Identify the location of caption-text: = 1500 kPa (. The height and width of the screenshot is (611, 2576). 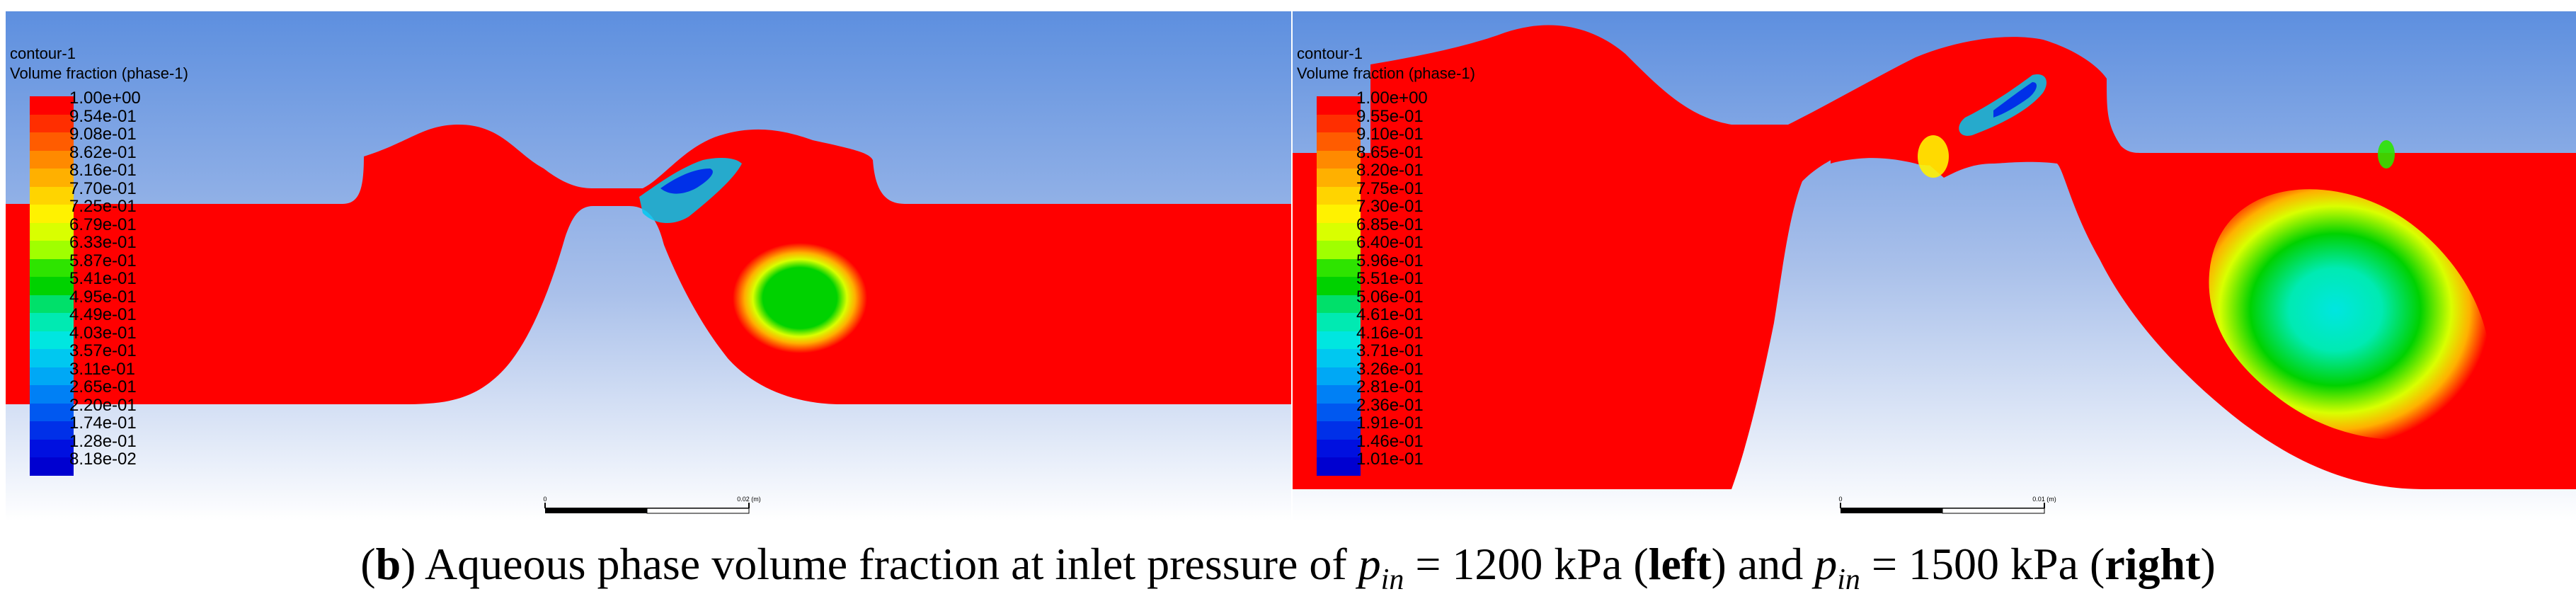
(1982, 564).